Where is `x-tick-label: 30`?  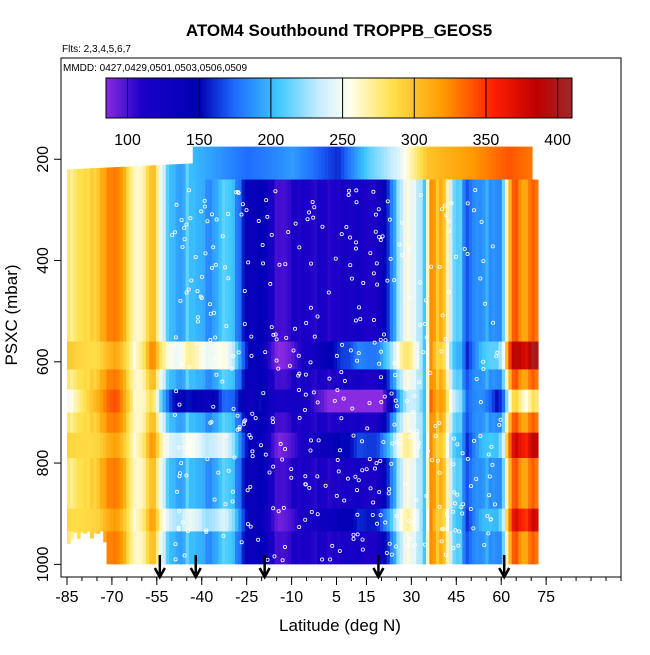
x-tick-label: 30 is located at coordinates (411, 597).